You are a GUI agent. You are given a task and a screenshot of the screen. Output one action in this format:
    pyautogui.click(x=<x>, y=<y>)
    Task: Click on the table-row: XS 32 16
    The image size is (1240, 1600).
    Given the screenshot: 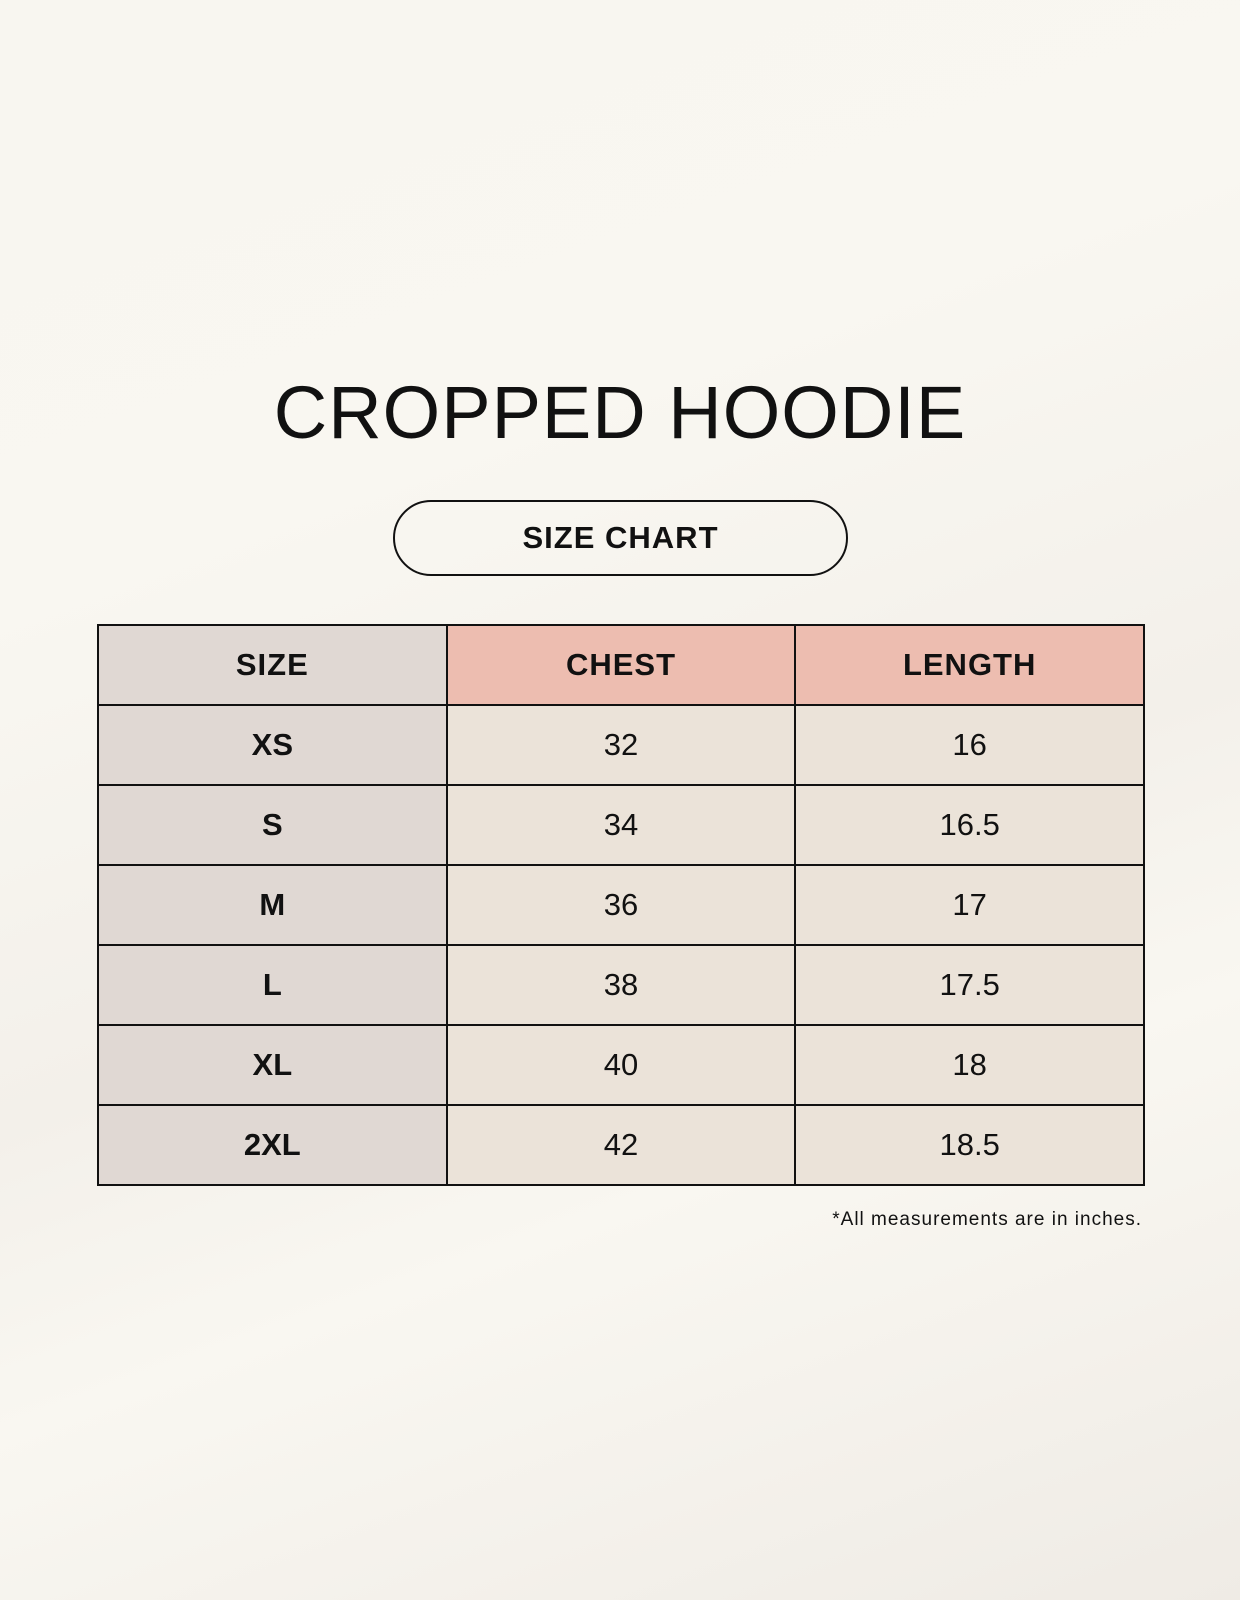 What is the action you would take?
    pyautogui.click(x=621, y=745)
    